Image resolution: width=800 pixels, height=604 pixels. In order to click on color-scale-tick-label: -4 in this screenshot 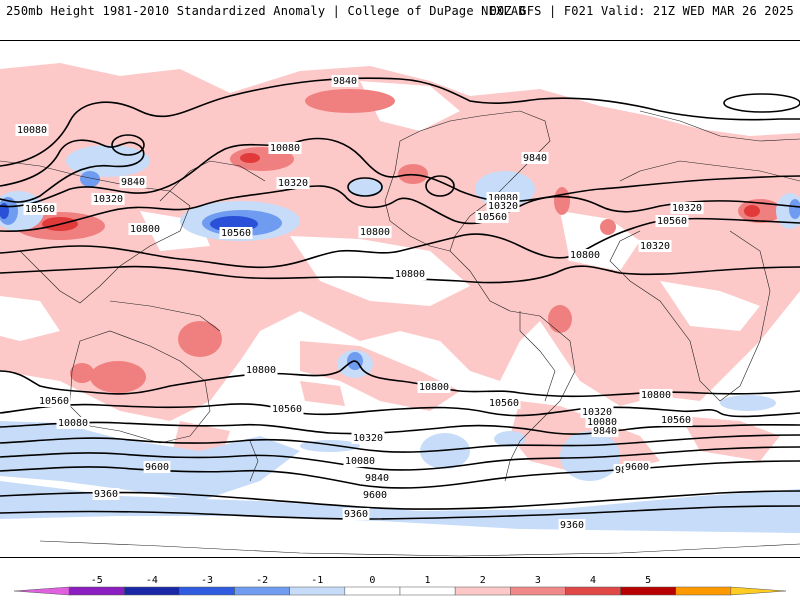, I will do `click(152, 580)`.